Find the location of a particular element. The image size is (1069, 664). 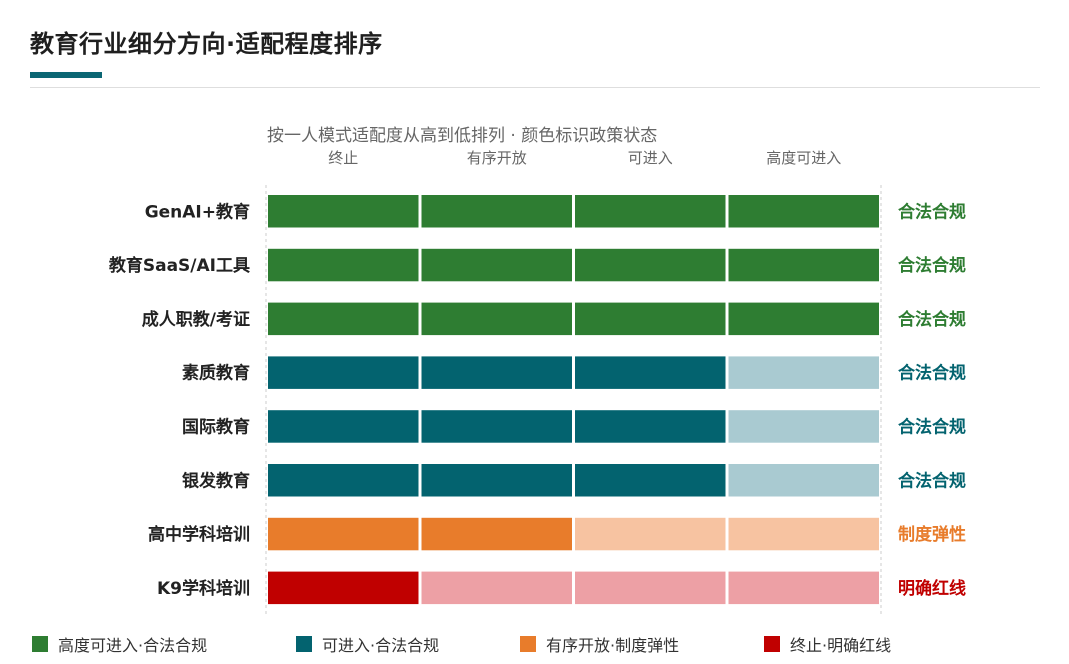

row-label: 素质教育 is located at coordinates (216, 373).